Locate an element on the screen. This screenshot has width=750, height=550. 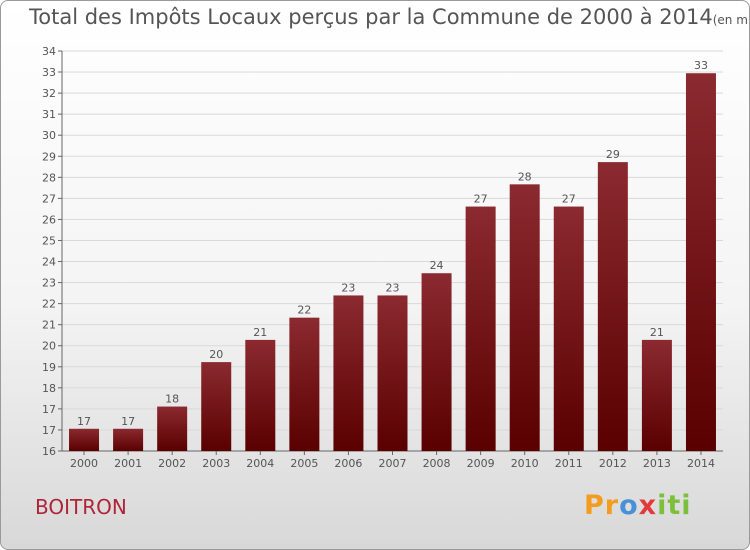
y-tick-label: 32 is located at coordinates (49, 93).